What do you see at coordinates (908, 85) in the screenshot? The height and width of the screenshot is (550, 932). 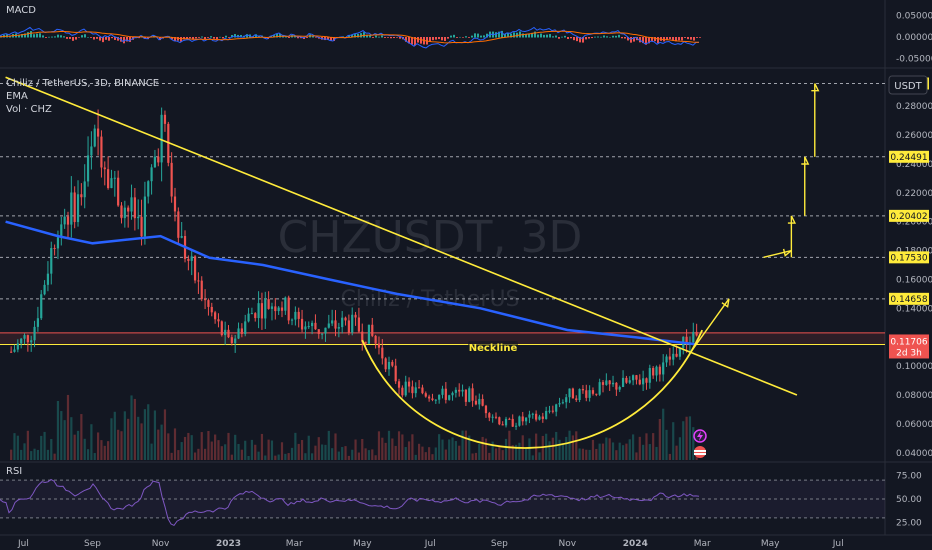 I see `currency-button` at bounding box center [908, 85].